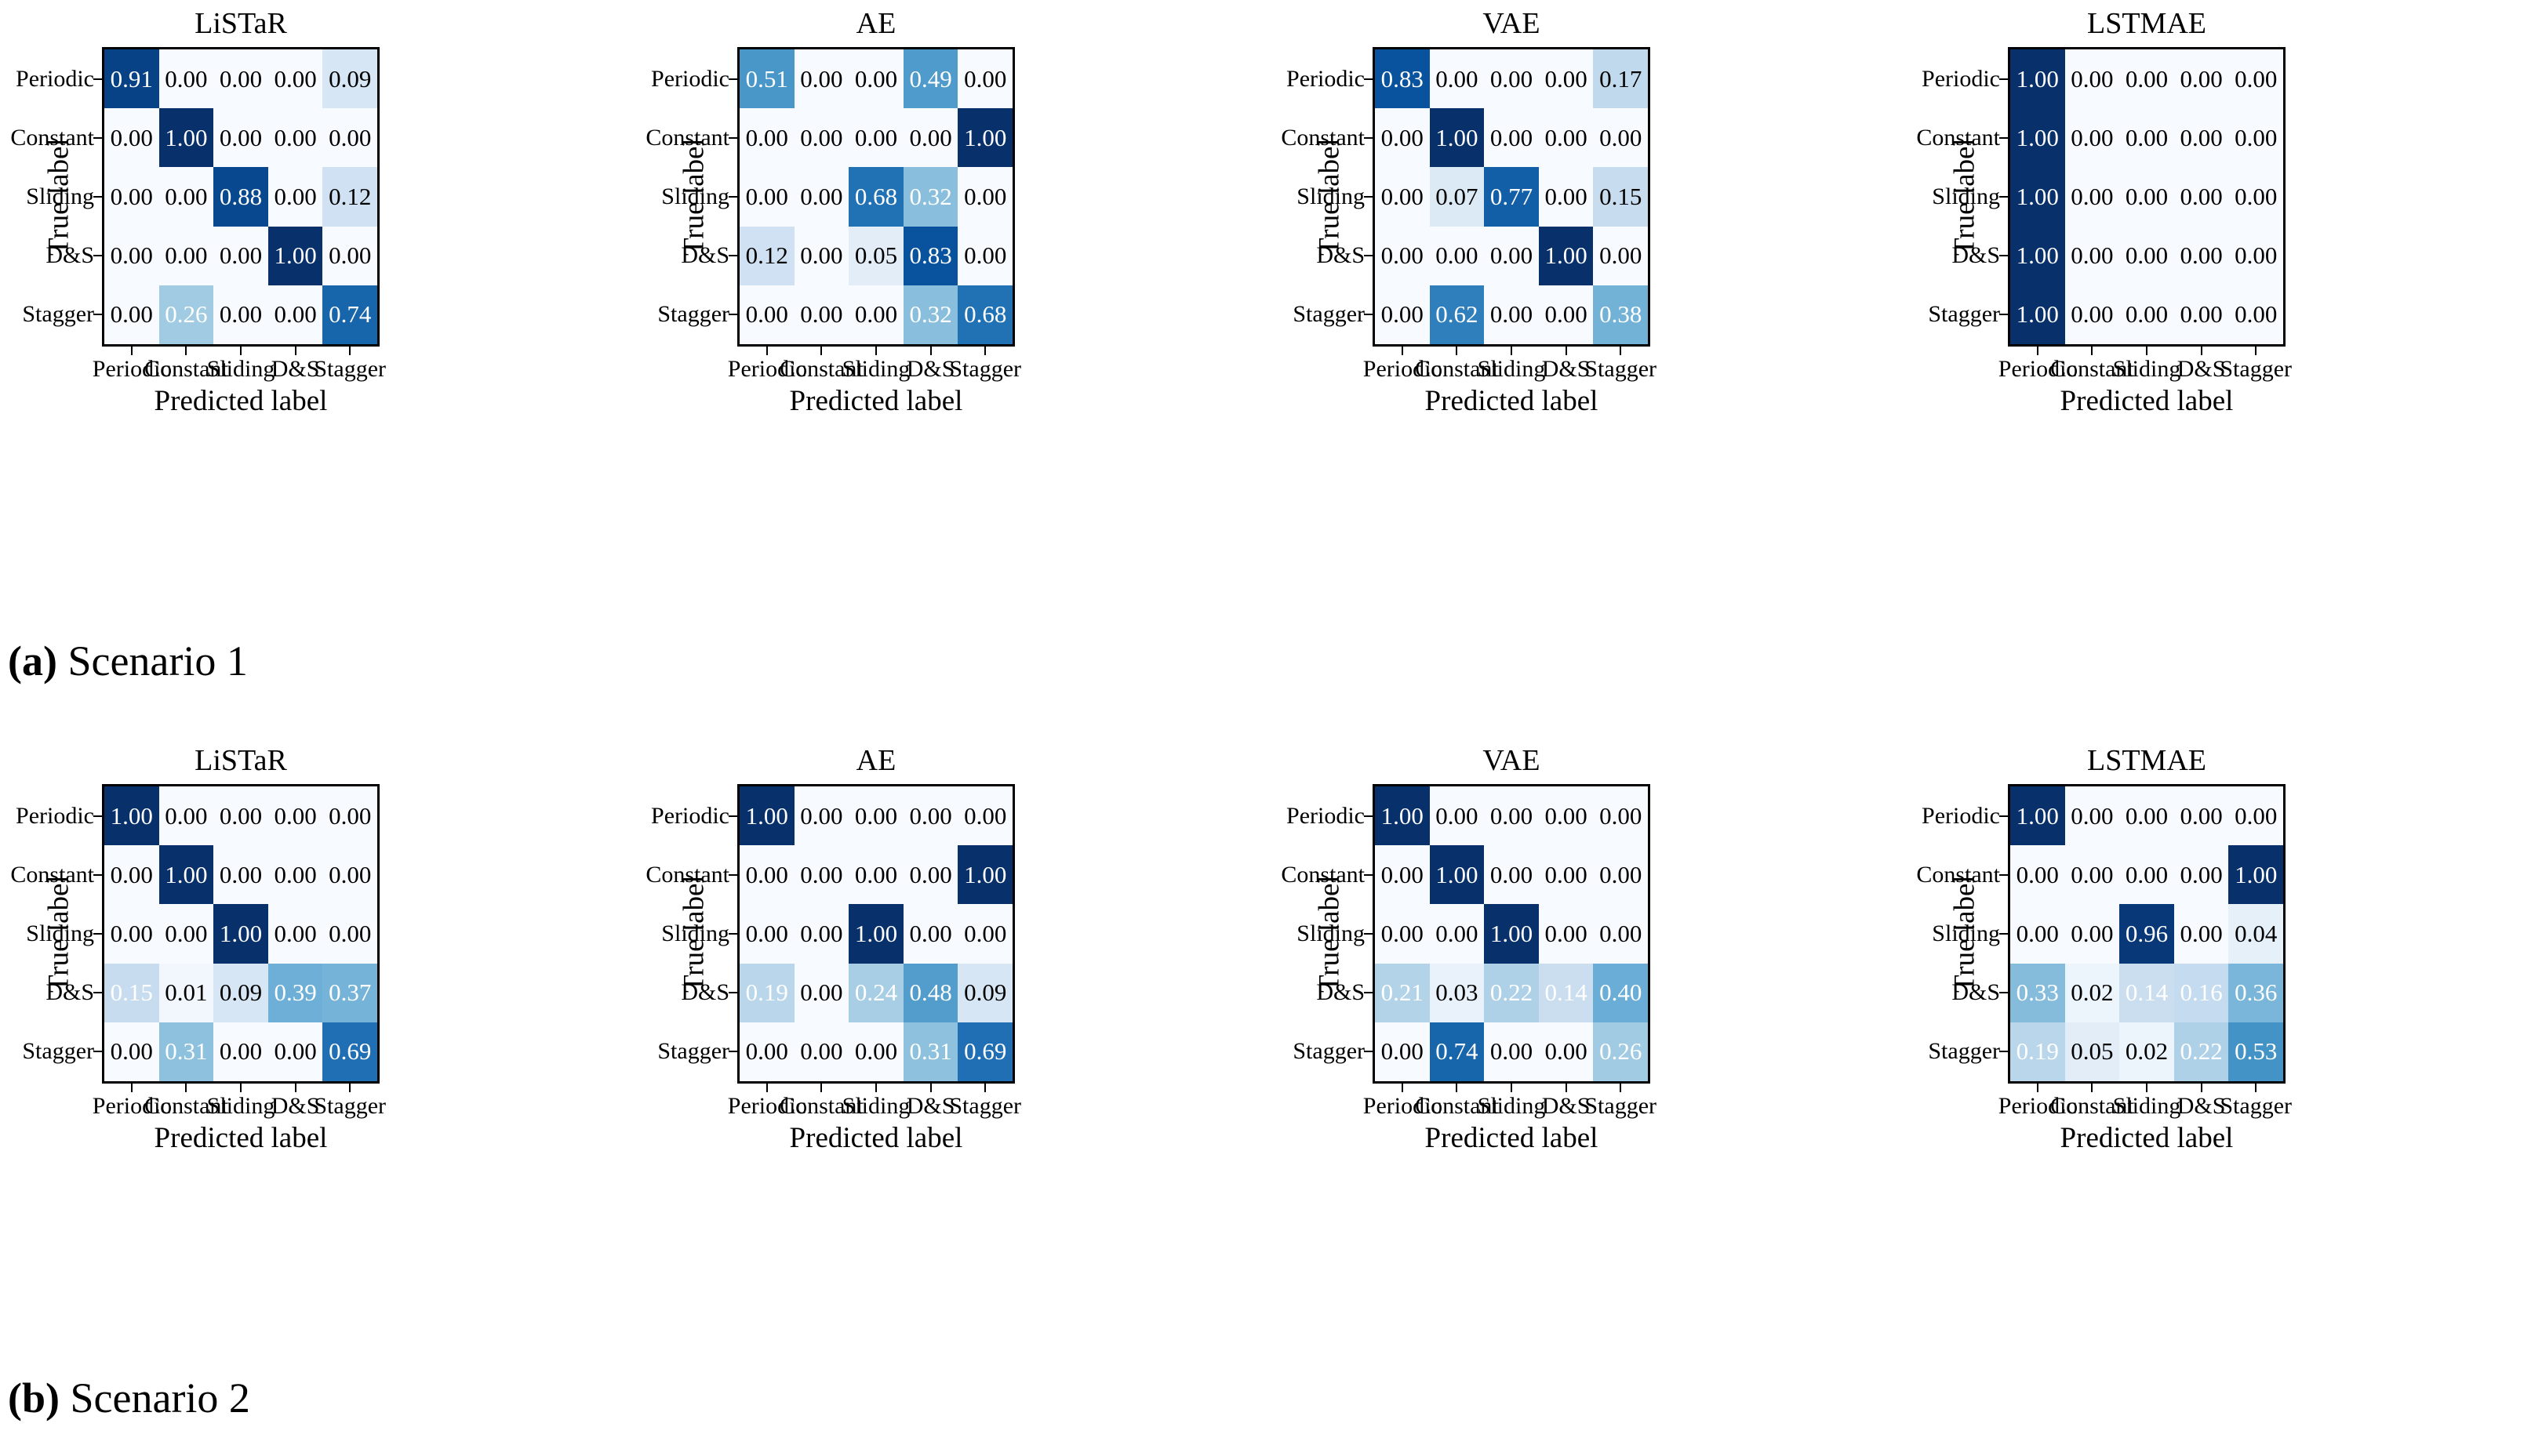 The width and height of the screenshot is (2542, 1456). What do you see at coordinates (1457, 314) in the screenshot?
I see `matrix-cell: 0.62` at bounding box center [1457, 314].